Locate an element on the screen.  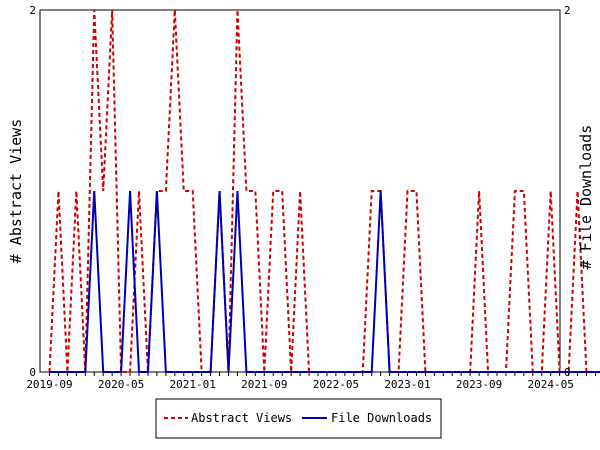
x-tick-label: 2023-09 is located at coordinates (479, 384).